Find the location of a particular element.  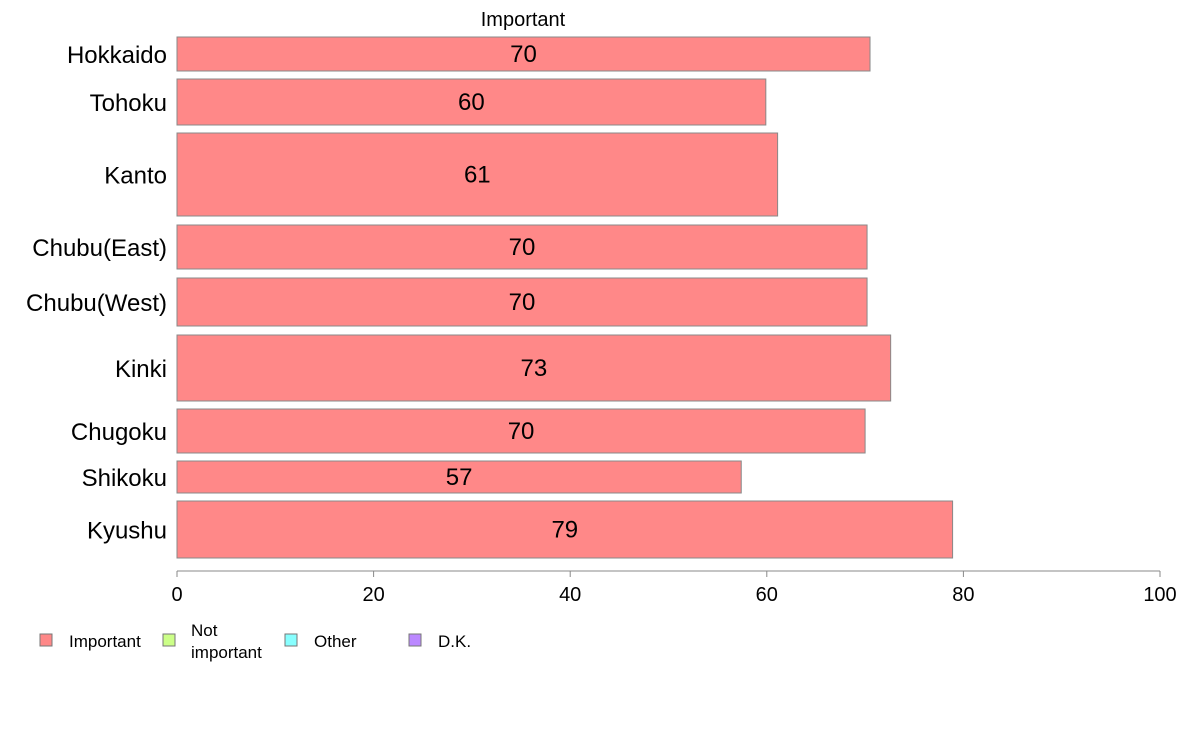

x-tick-label: 80 is located at coordinates (963, 595).